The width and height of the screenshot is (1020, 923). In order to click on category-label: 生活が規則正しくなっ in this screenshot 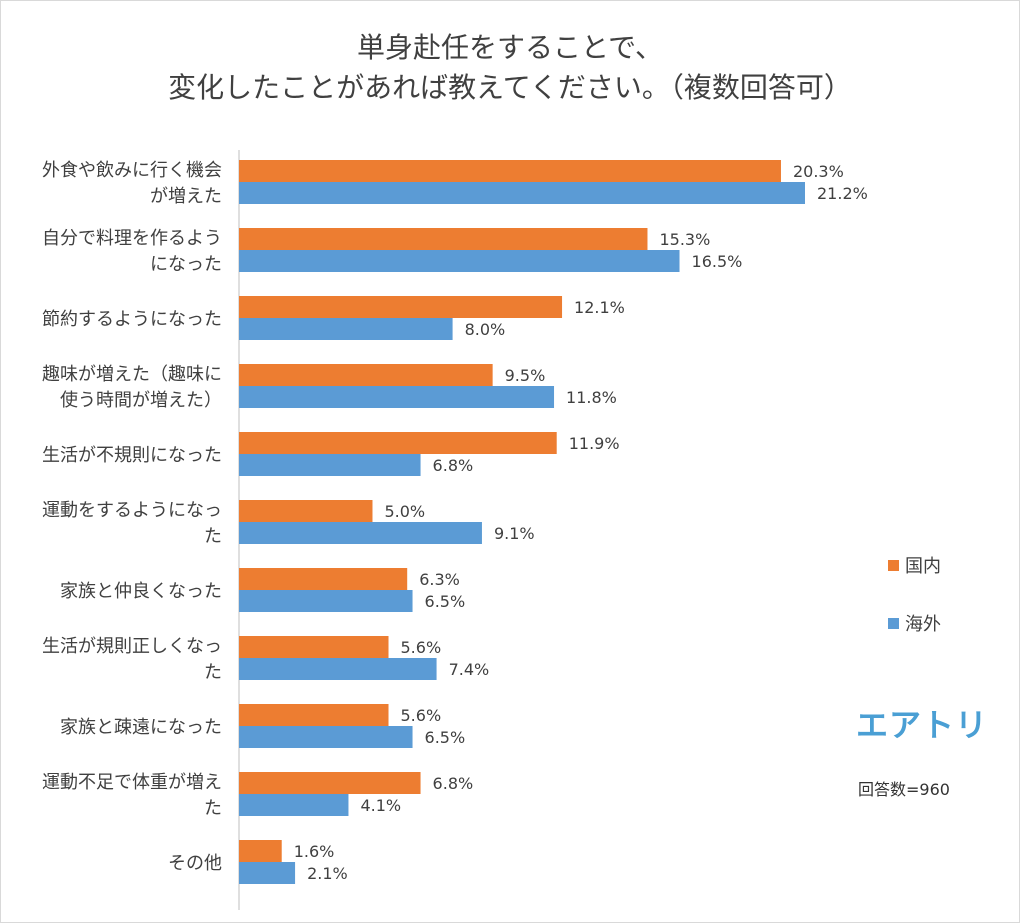, I will do `click(132, 646)`.